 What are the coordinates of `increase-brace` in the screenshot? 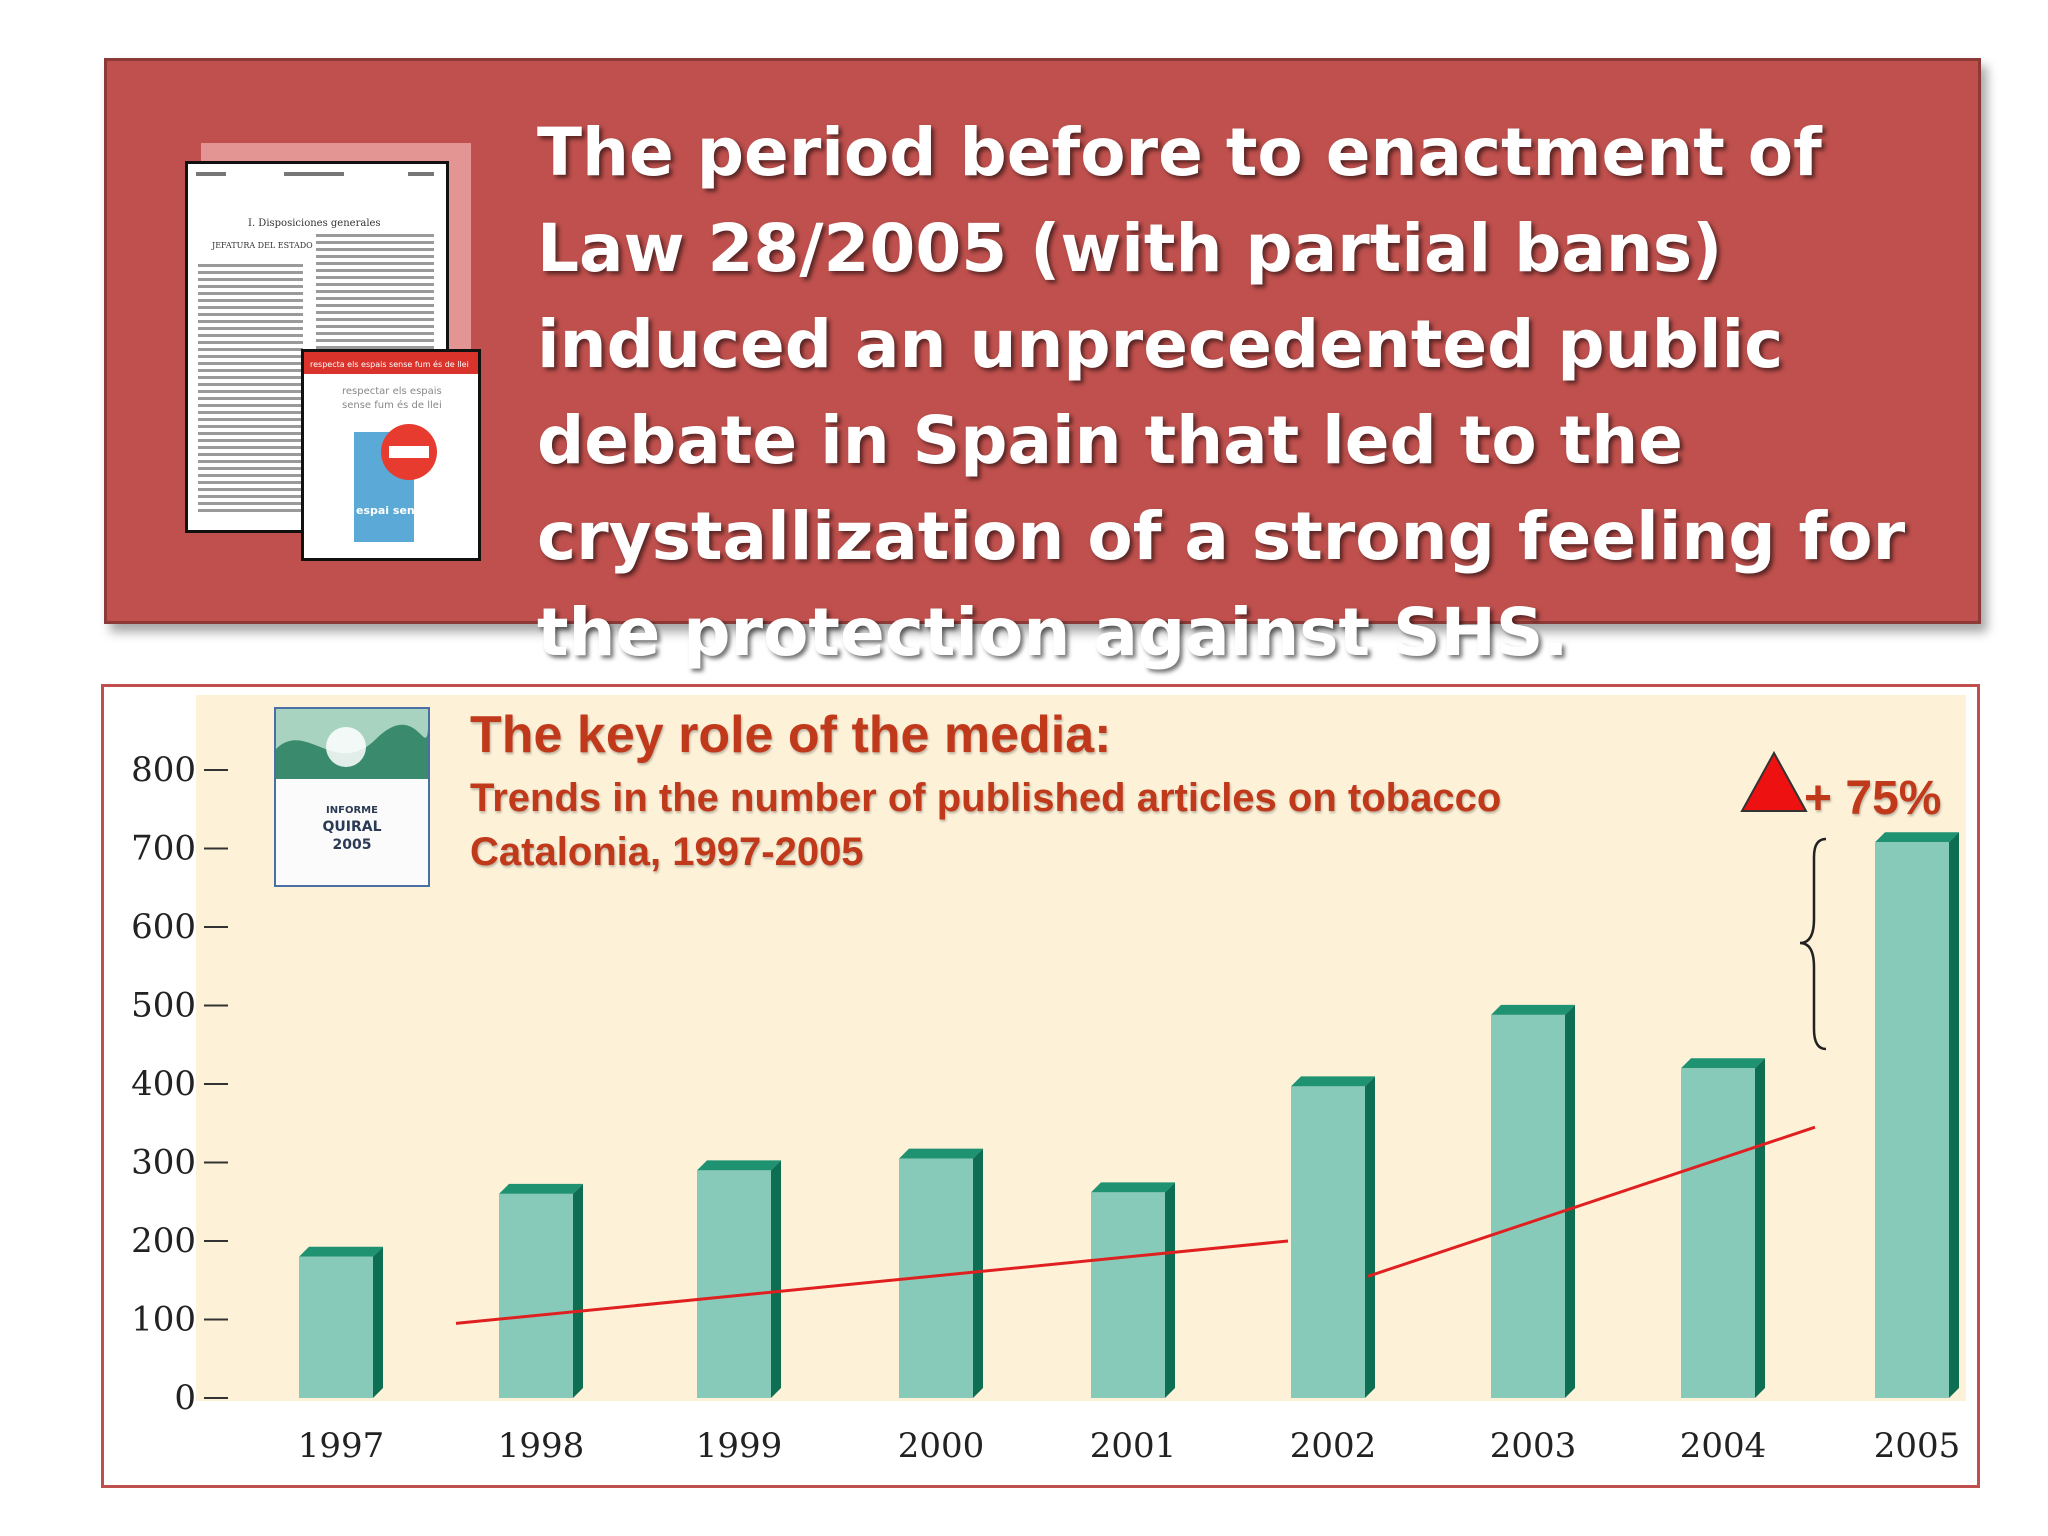 It's located at (1813, 944).